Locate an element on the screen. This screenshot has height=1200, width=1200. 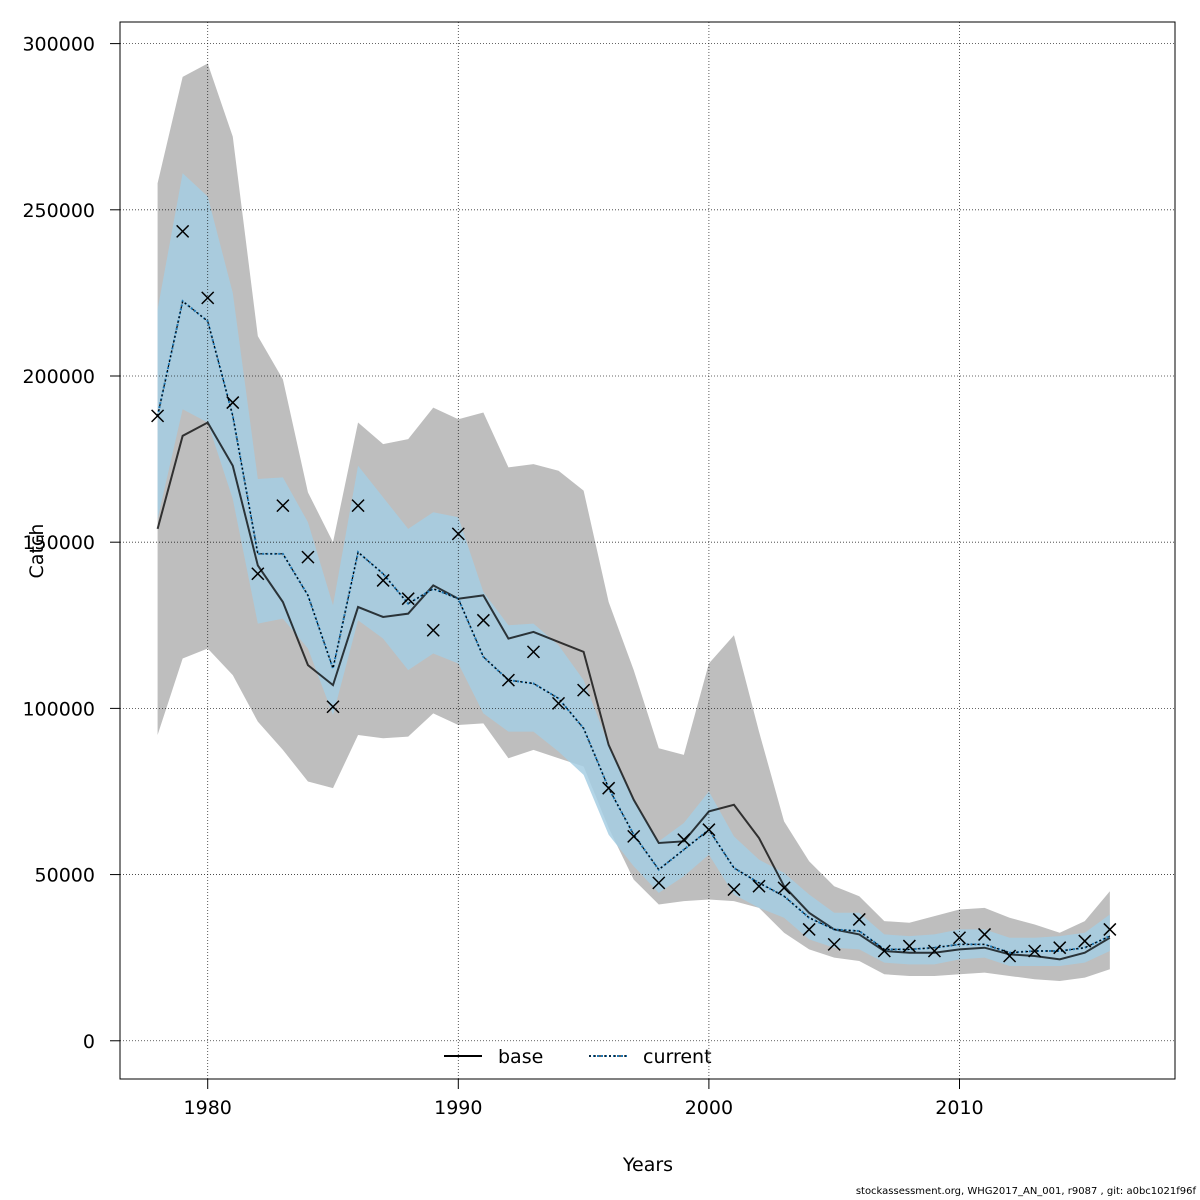
x-tick-label-1990: 1990 is located at coordinates (458, 1108).